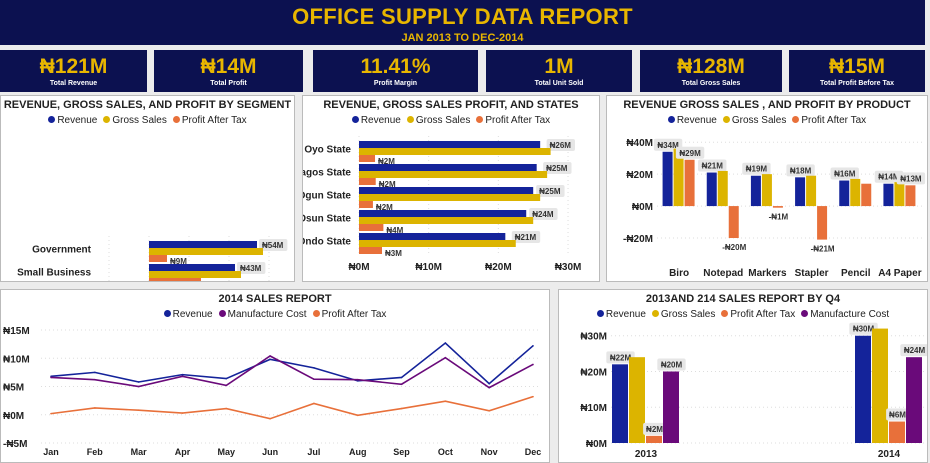  Describe the element at coordinates (395, 66) in the screenshot. I see `kpi-value: 11.41%` at that location.